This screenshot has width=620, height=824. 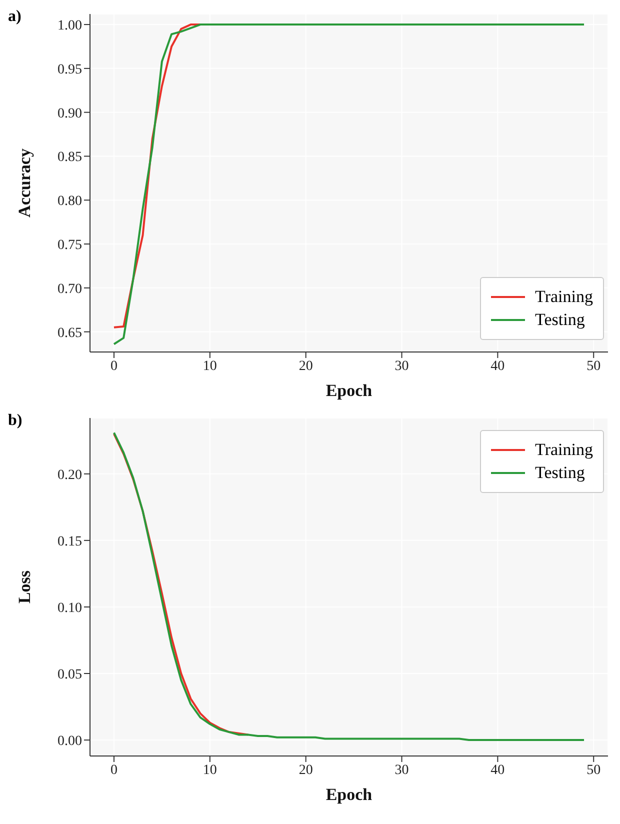 What do you see at coordinates (70, 674) in the screenshot?
I see `y-tick-label: 0.05` at bounding box center [70, 674].